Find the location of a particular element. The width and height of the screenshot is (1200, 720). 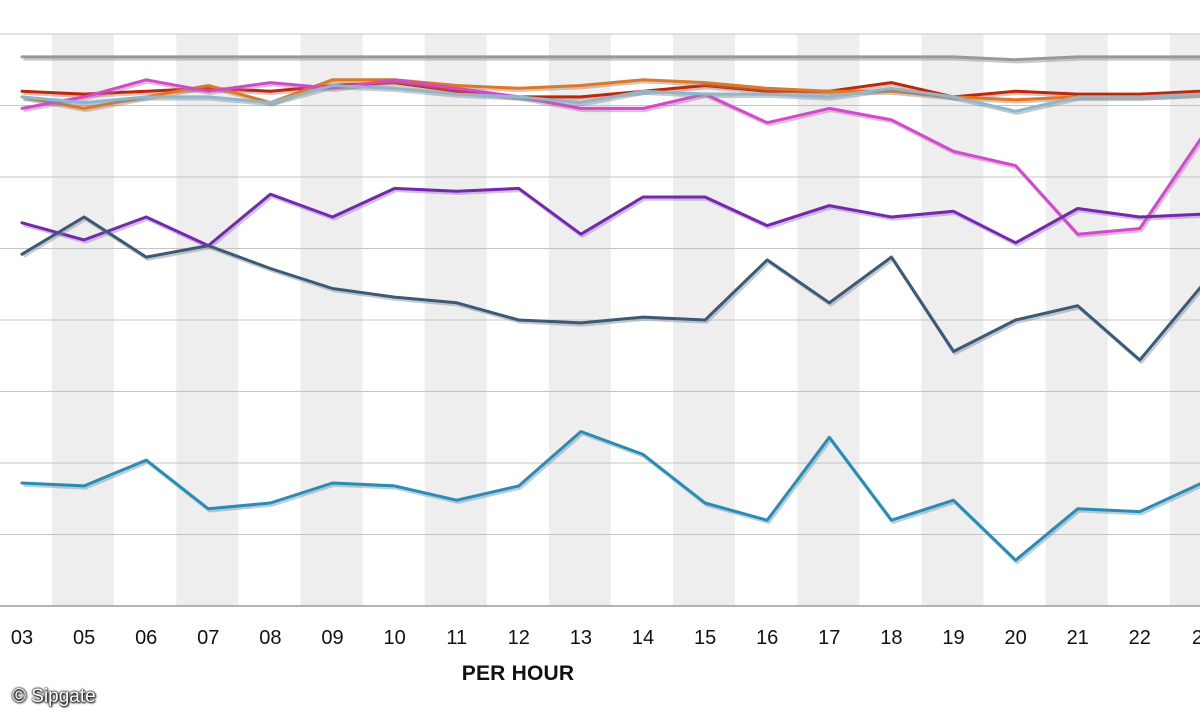

x-tick-label: 20 is located at coordinates (1015, 638).